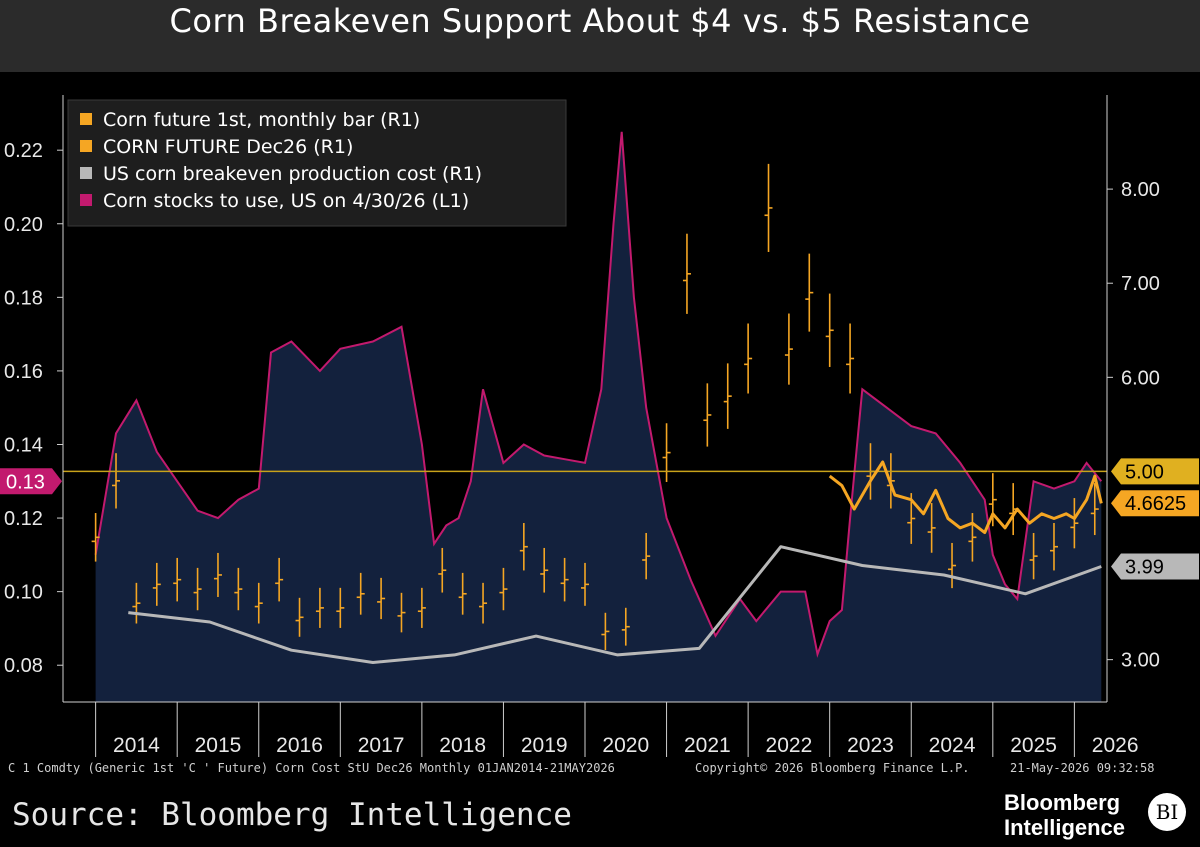 The image size is (1200, 847). Describe the element at coordinates (23, 151) in the screenshot. I see `left-tick-label: 0.22` at that location.